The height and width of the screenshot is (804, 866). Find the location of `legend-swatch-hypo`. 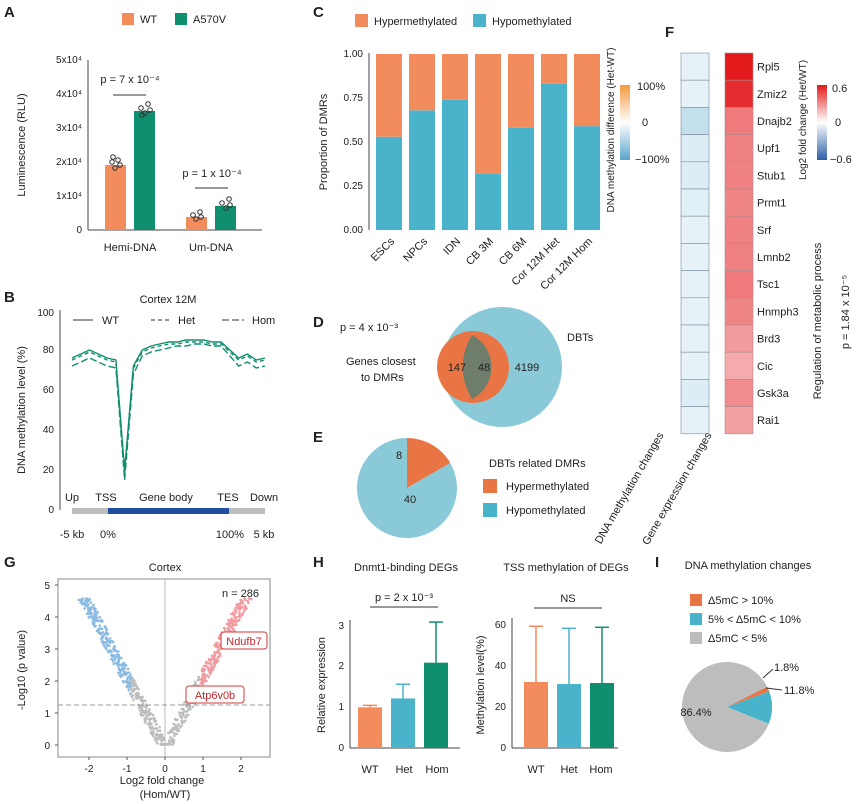

legend-swatch-hypo is located at coordinates (479, 20).